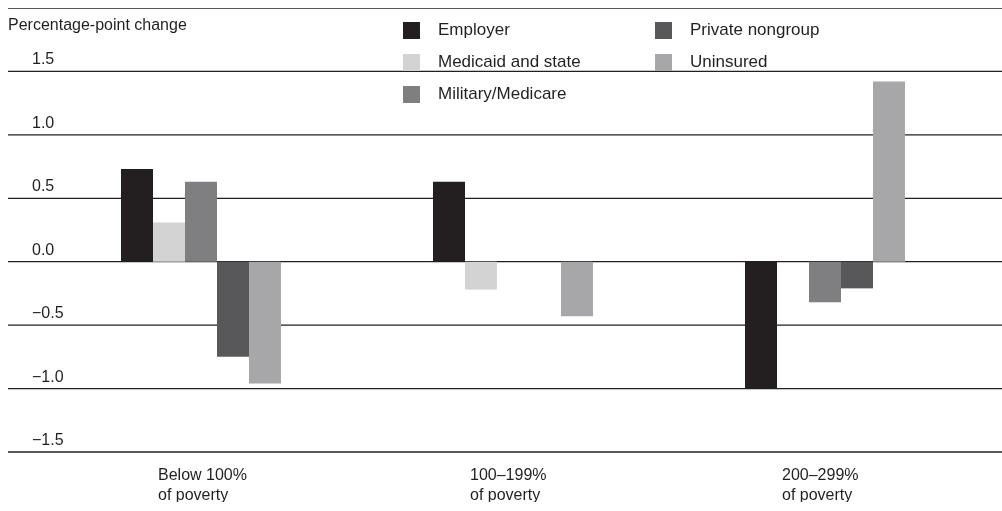  What do you see at coordinates (509, 62) in the screenshot?
I see `legend-label: Medicaid and state` at bounding box center [509, 62].